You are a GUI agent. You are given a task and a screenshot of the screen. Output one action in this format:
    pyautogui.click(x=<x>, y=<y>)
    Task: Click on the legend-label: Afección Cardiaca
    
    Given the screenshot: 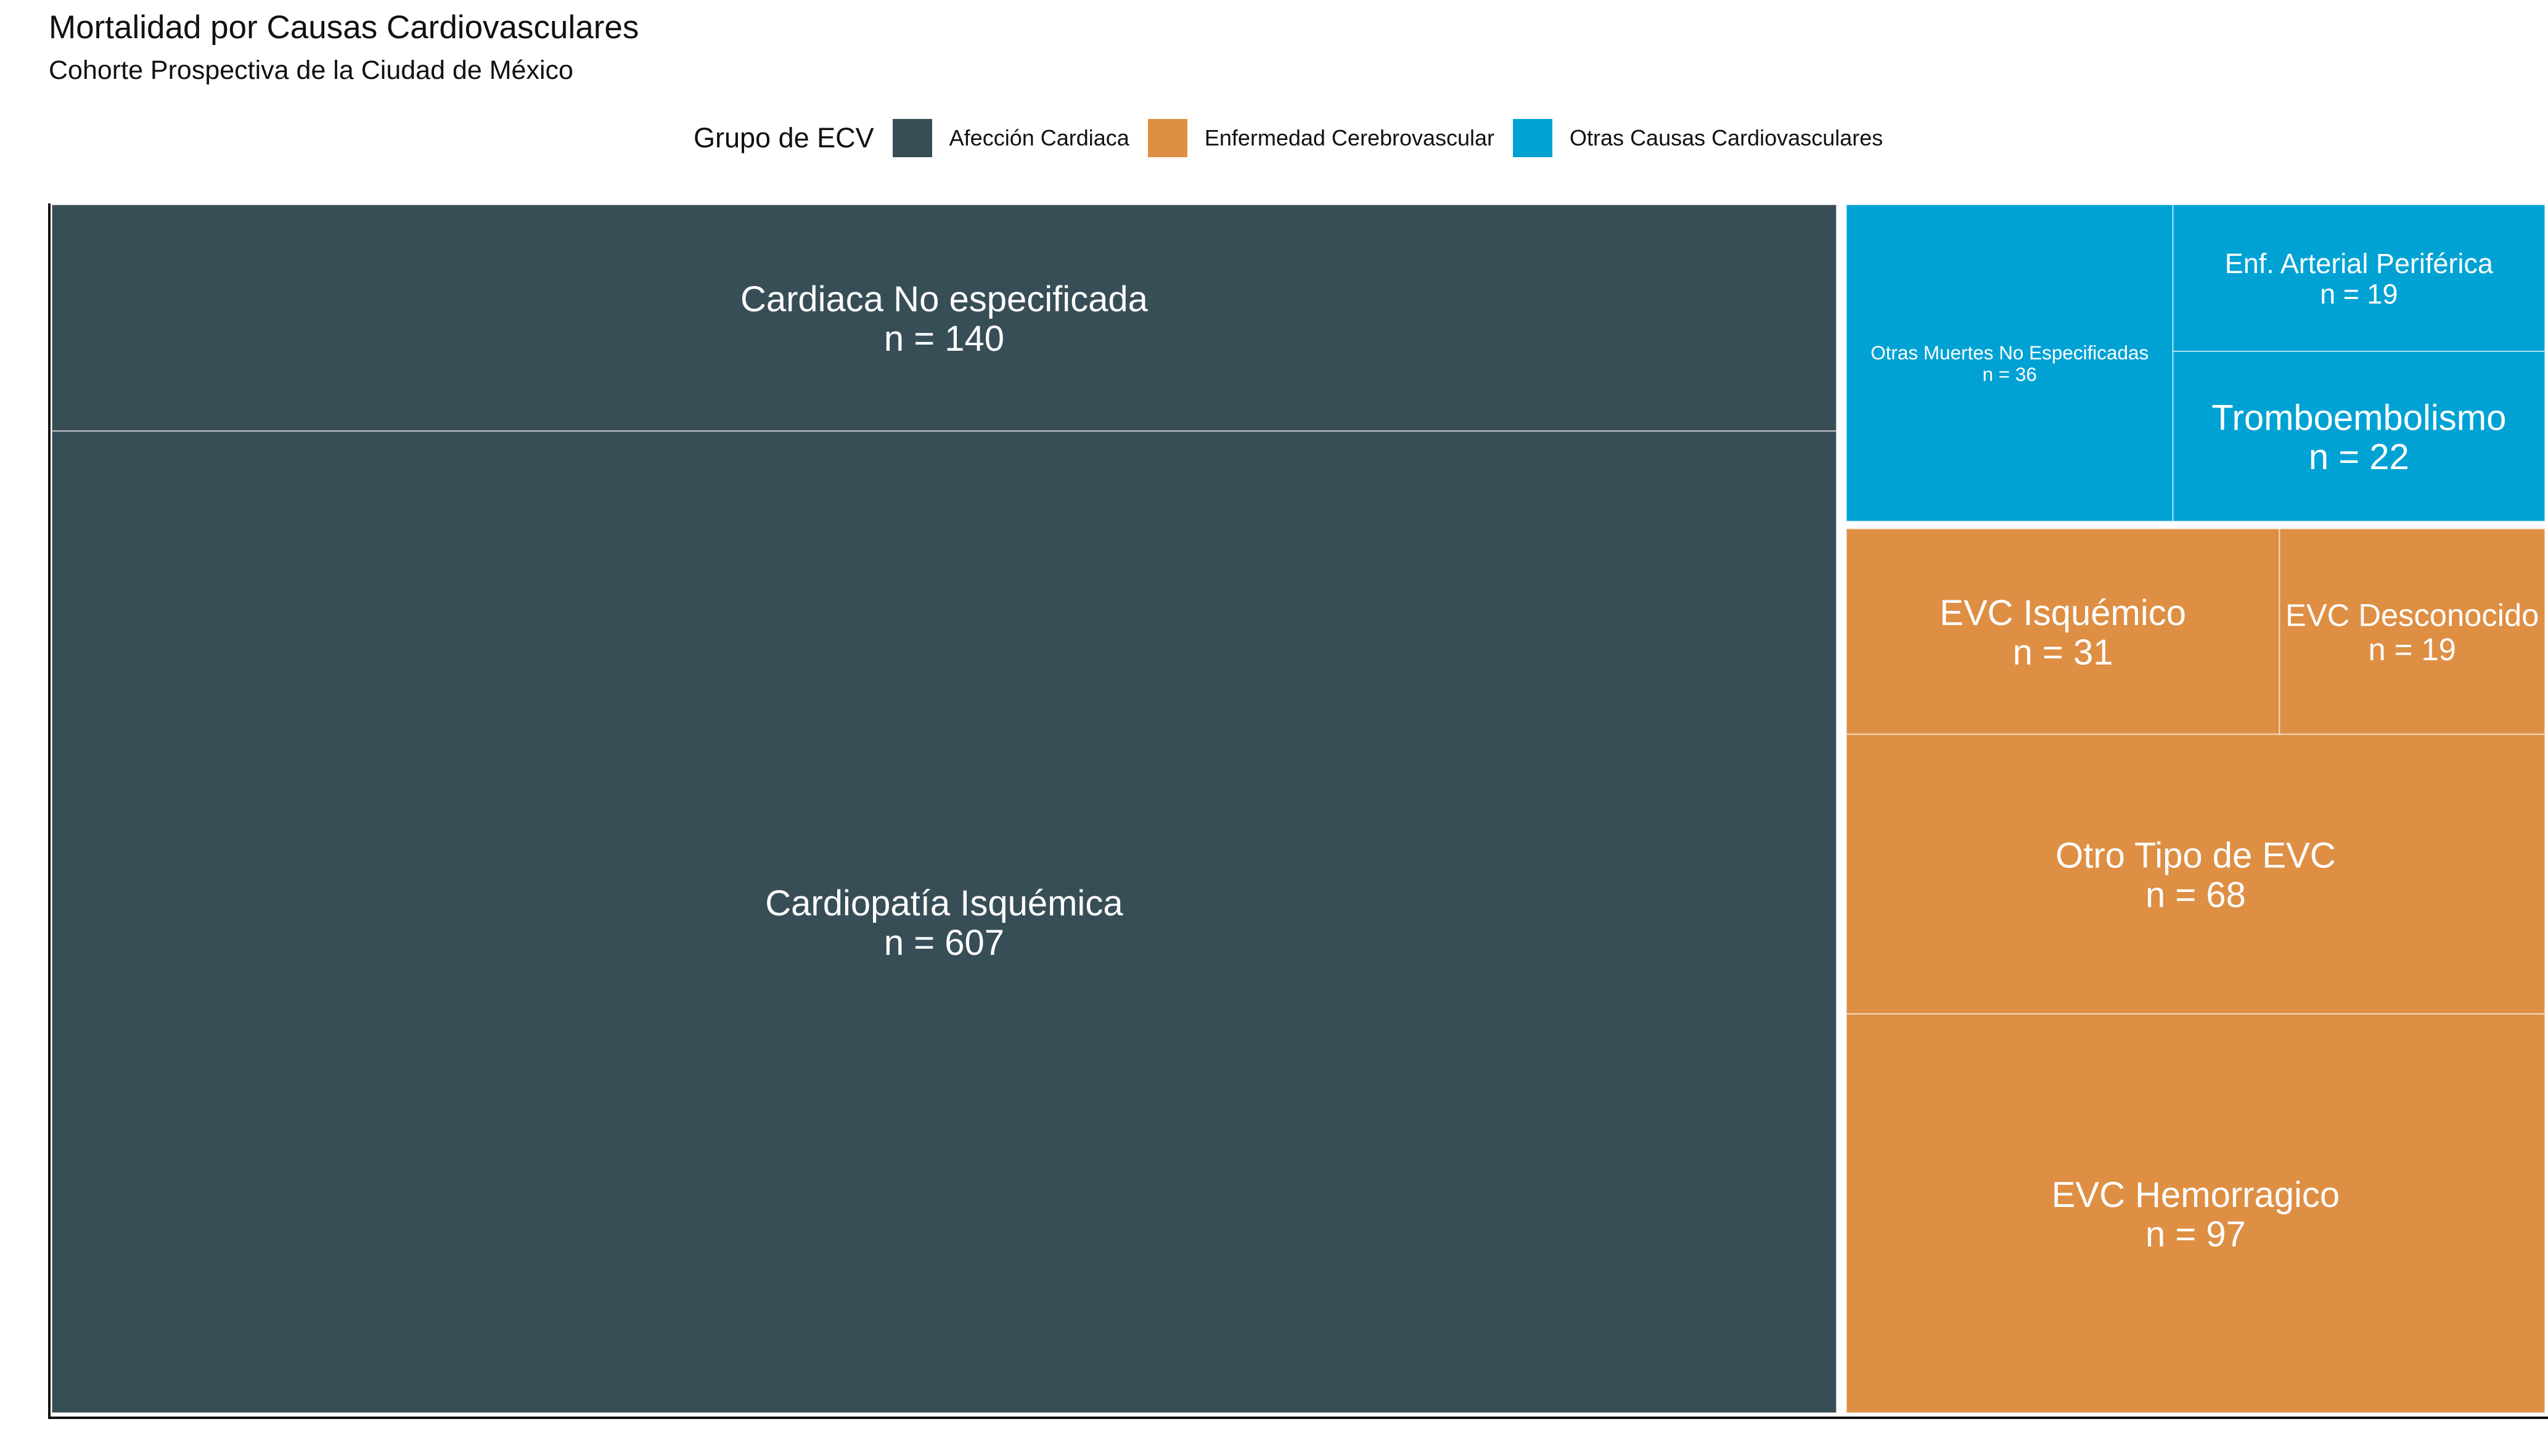 What is the action you would take?
    pyautogui.click(x=1039, y=137)
    